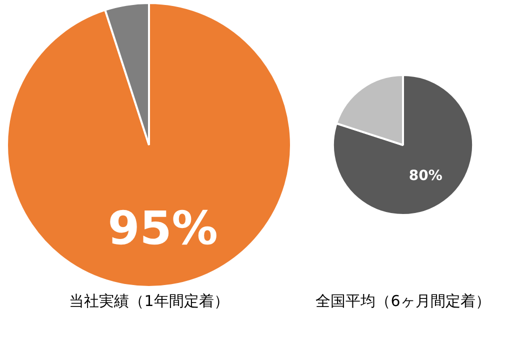 This screenshot has height=337, width=529. I want to click on text: 全国平均（6ヶ月間定着）, so click(403, 301).